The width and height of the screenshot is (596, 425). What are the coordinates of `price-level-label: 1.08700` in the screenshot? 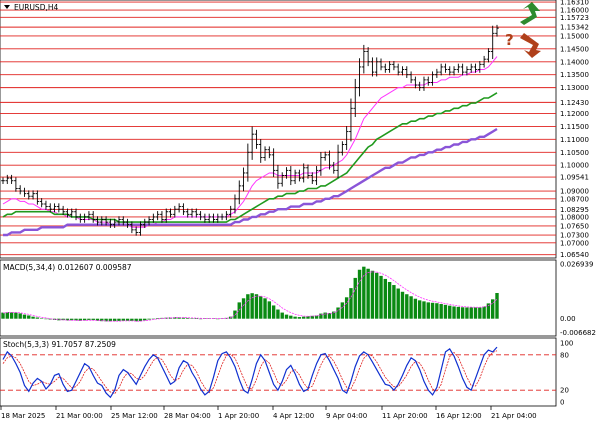 It's located at (574, 199).